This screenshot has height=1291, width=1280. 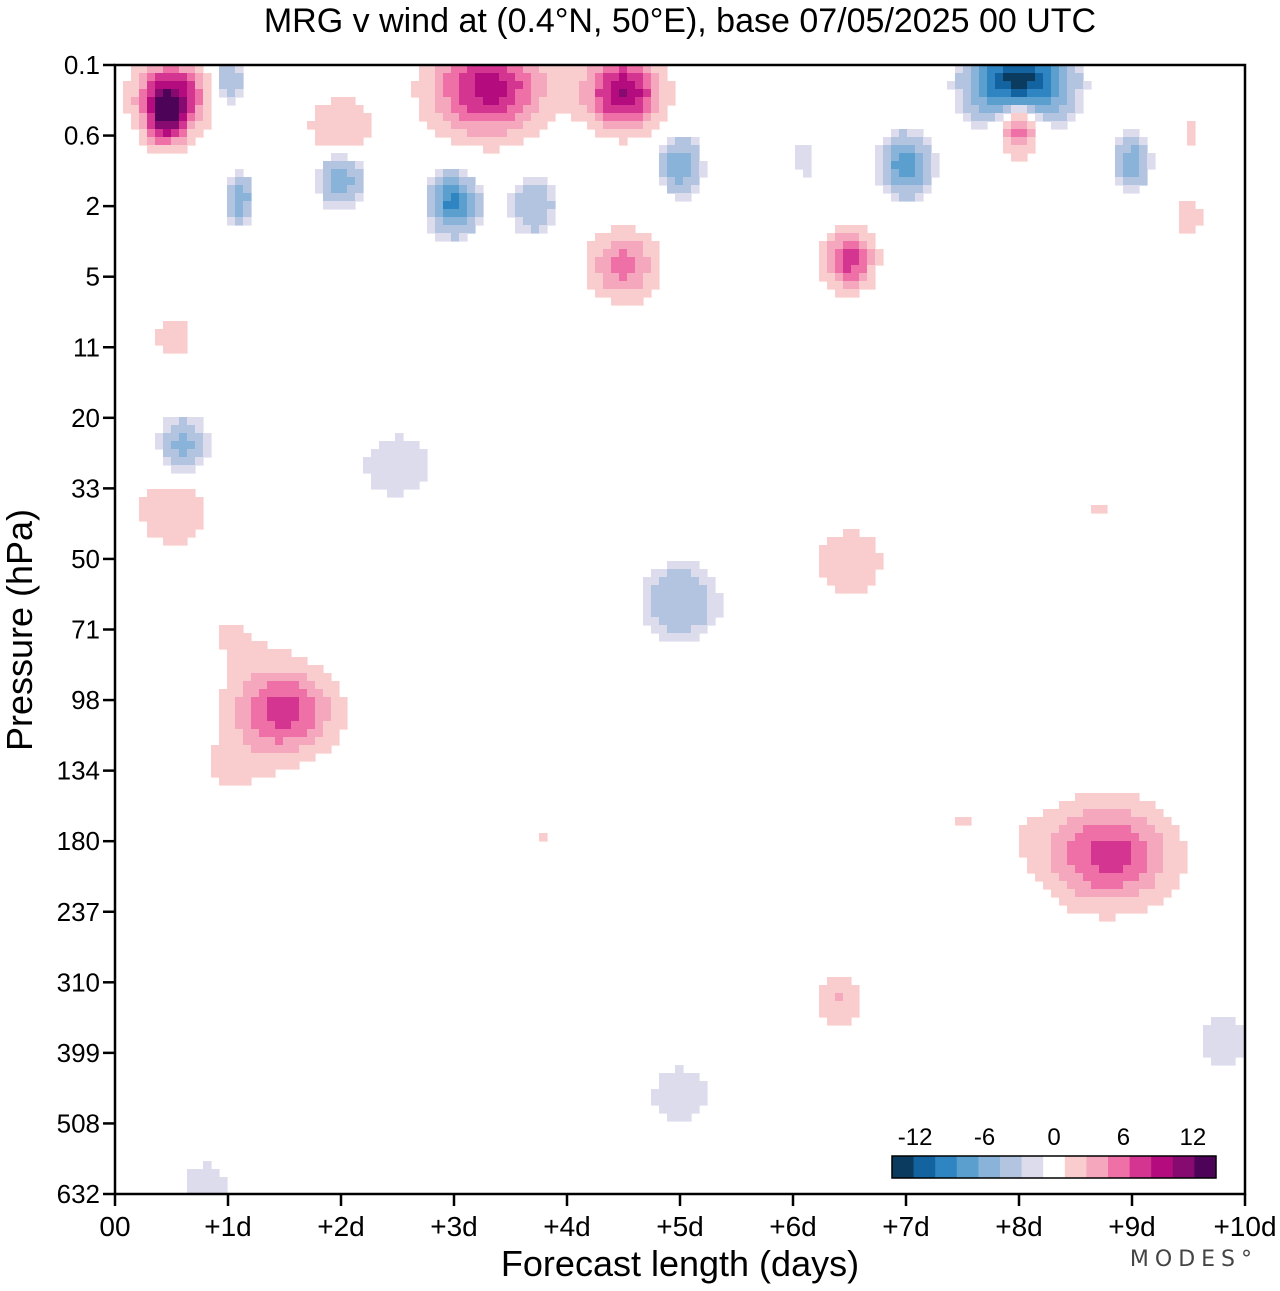 What do you see at coordinates (915, 1137) in the screenshot?
I see `colorbar-tick-label: -12` at bounding box center [915, 1137].